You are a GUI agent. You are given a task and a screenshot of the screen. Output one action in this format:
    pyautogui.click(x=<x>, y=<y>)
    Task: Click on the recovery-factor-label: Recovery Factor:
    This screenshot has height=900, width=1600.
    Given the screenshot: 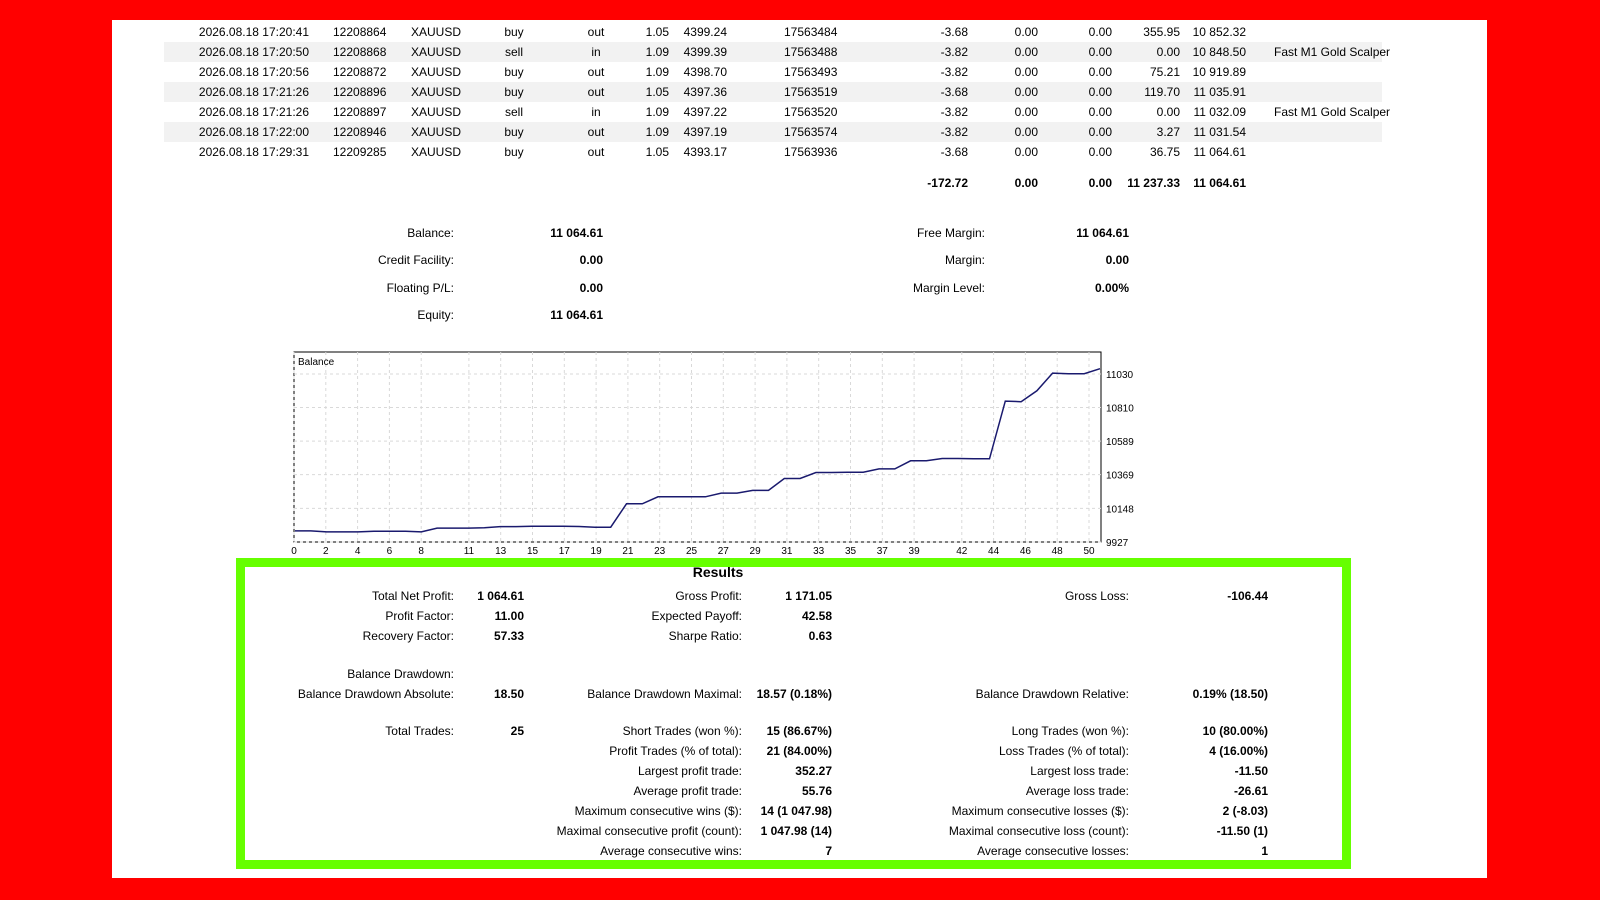 What is the action you would take?
    pyautogui.click(x=408, y=636)
    